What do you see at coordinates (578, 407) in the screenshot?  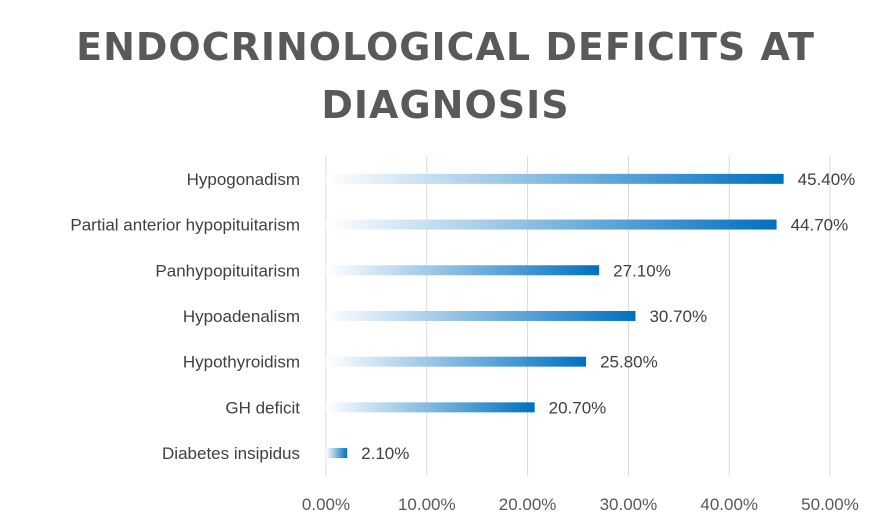 I see `value-label: 20.70%` at bounding box center [578, 407].